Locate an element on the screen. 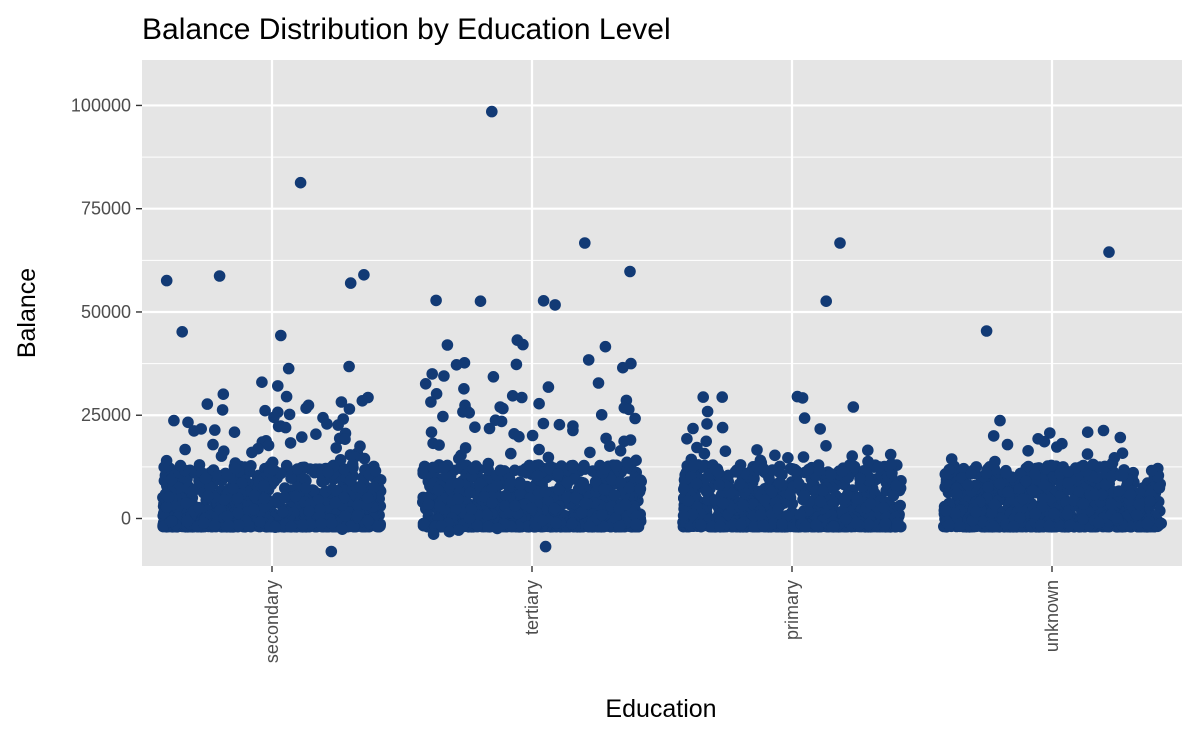  x-tick-label: unknown is located at coordinates (1052, 616).